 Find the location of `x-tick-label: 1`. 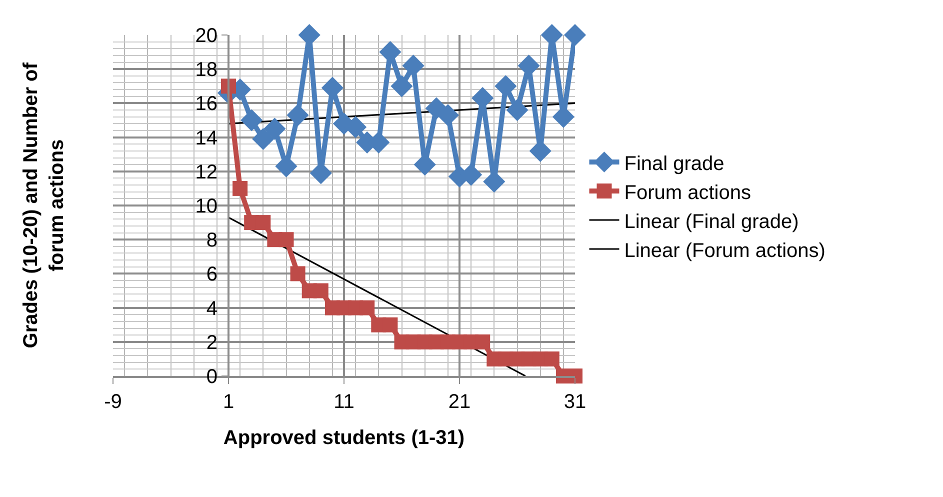

x-tick-label: 1 is located at coordinates (228, 401).